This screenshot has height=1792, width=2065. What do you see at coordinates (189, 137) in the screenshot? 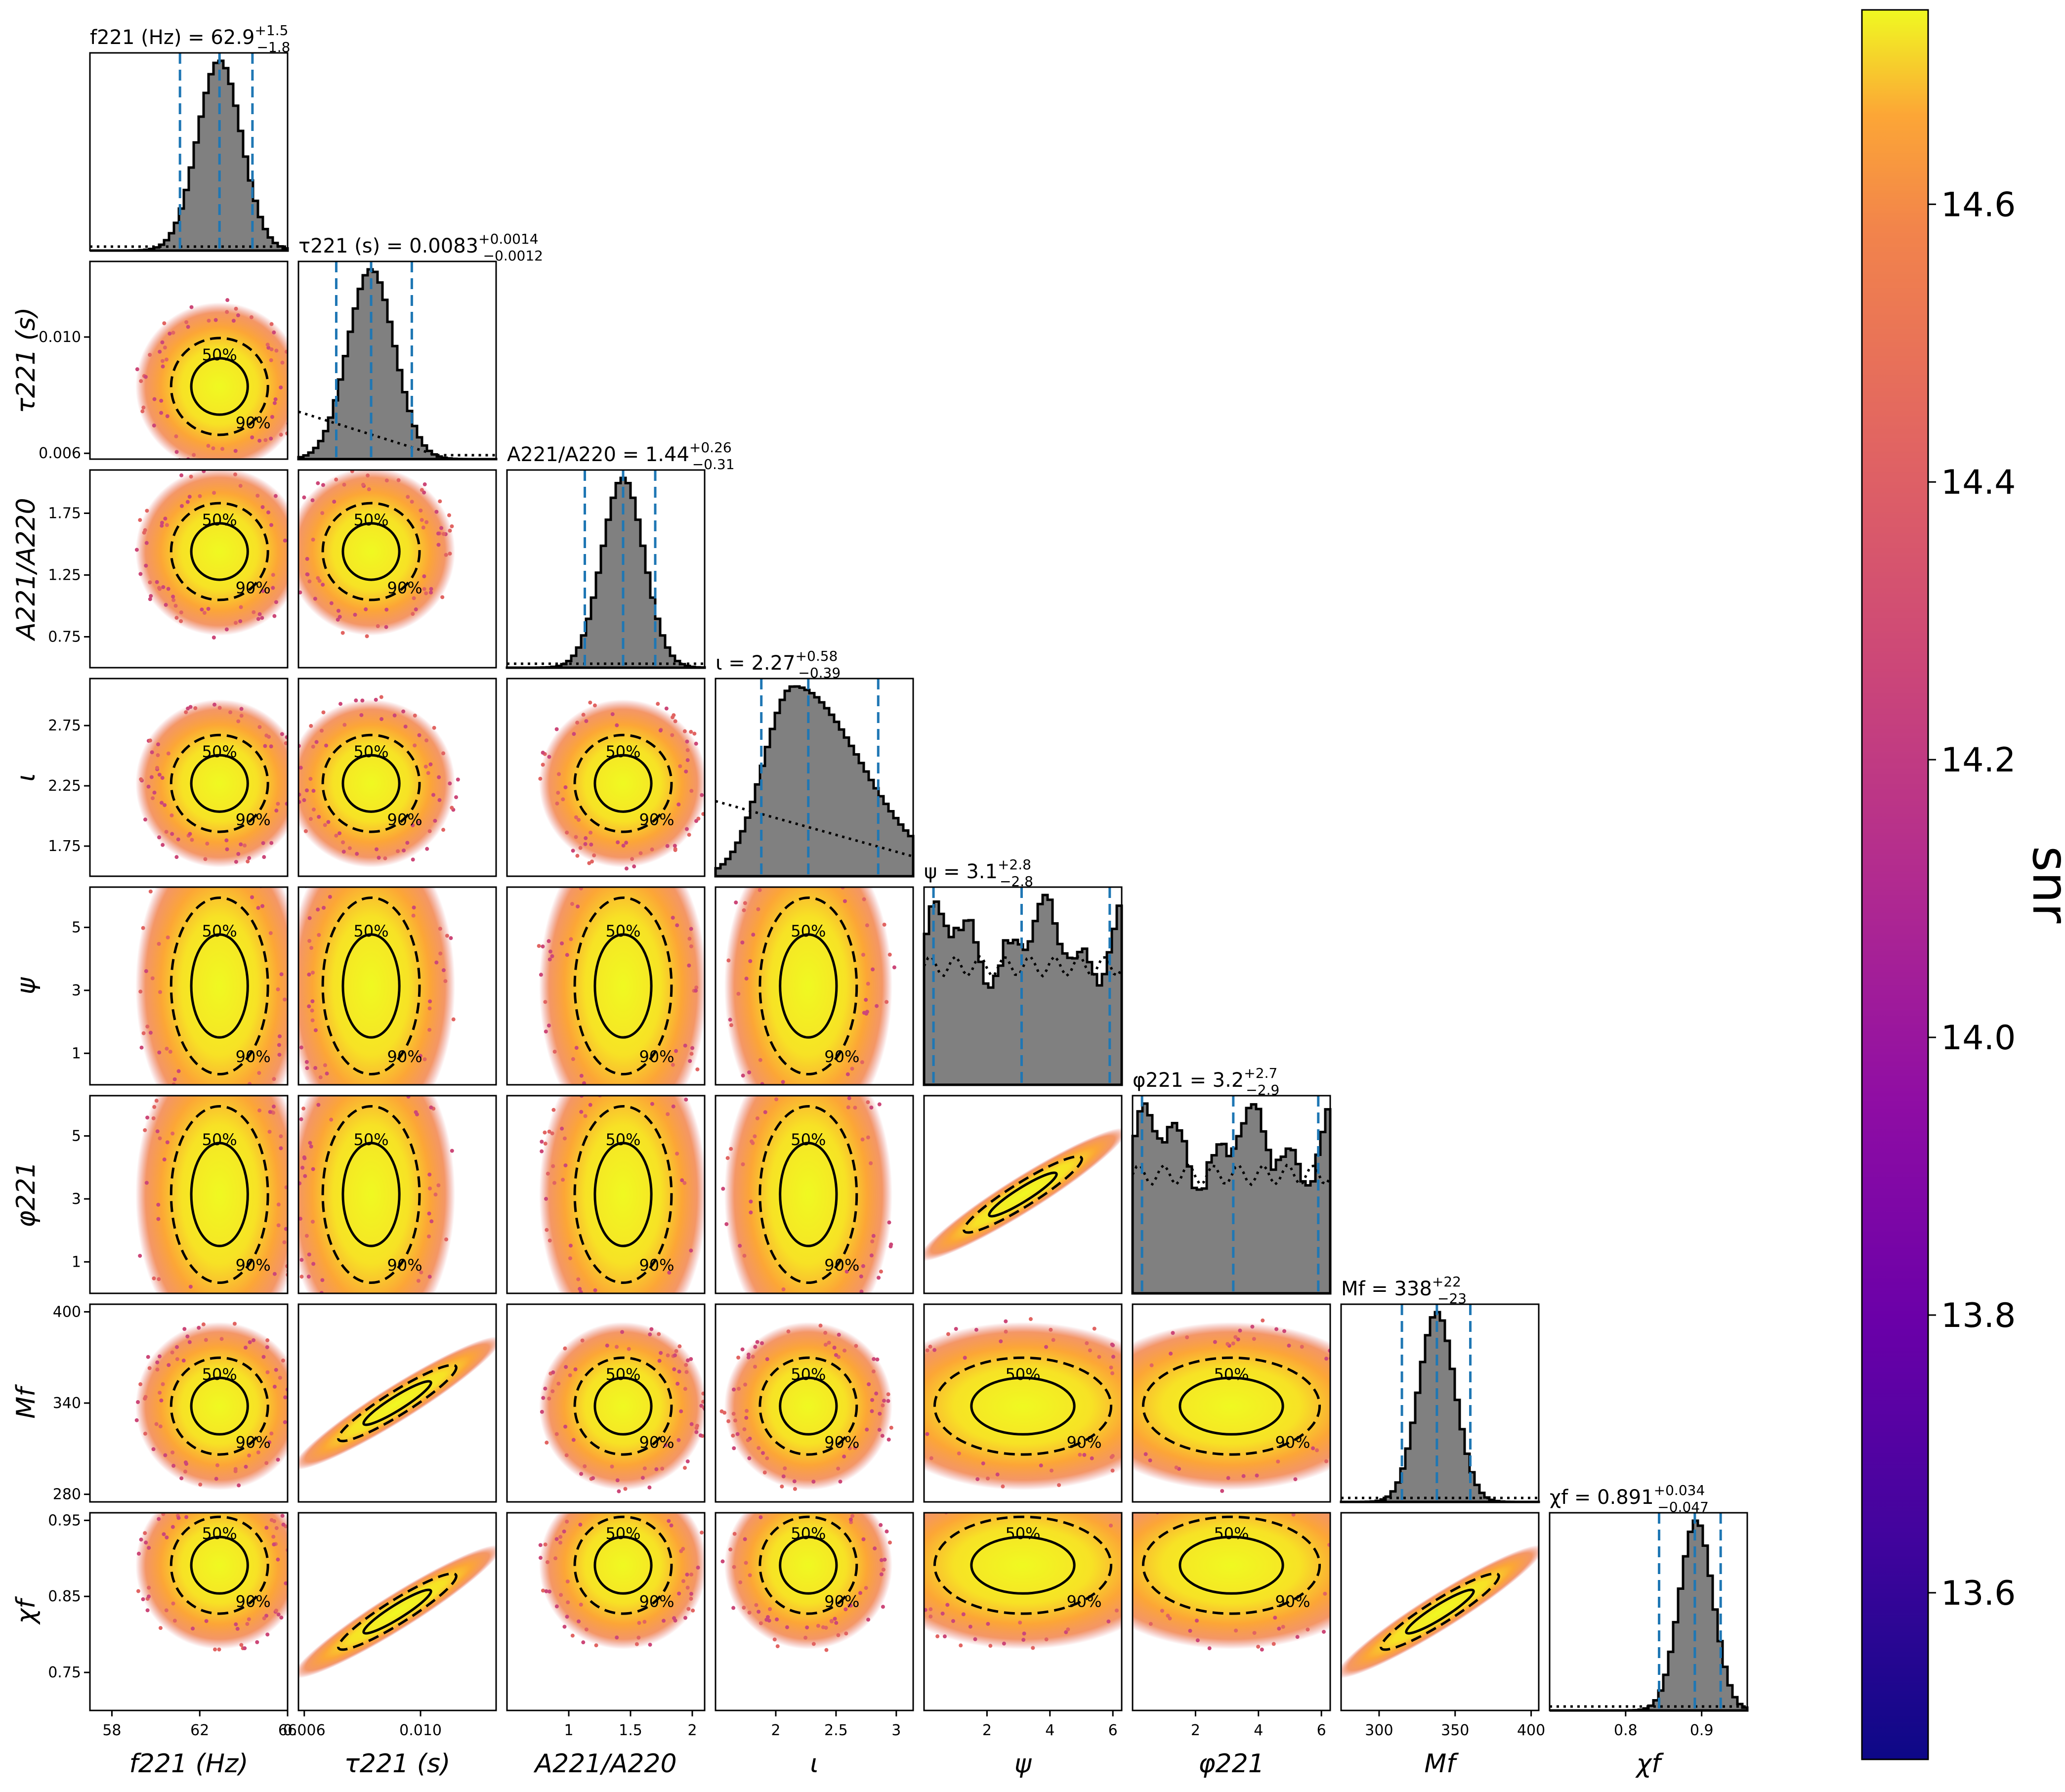
I see `hist-panel-f221: f221 (Hz) = 62.9+1.5 −1.8` at bounding box center [189, 137].